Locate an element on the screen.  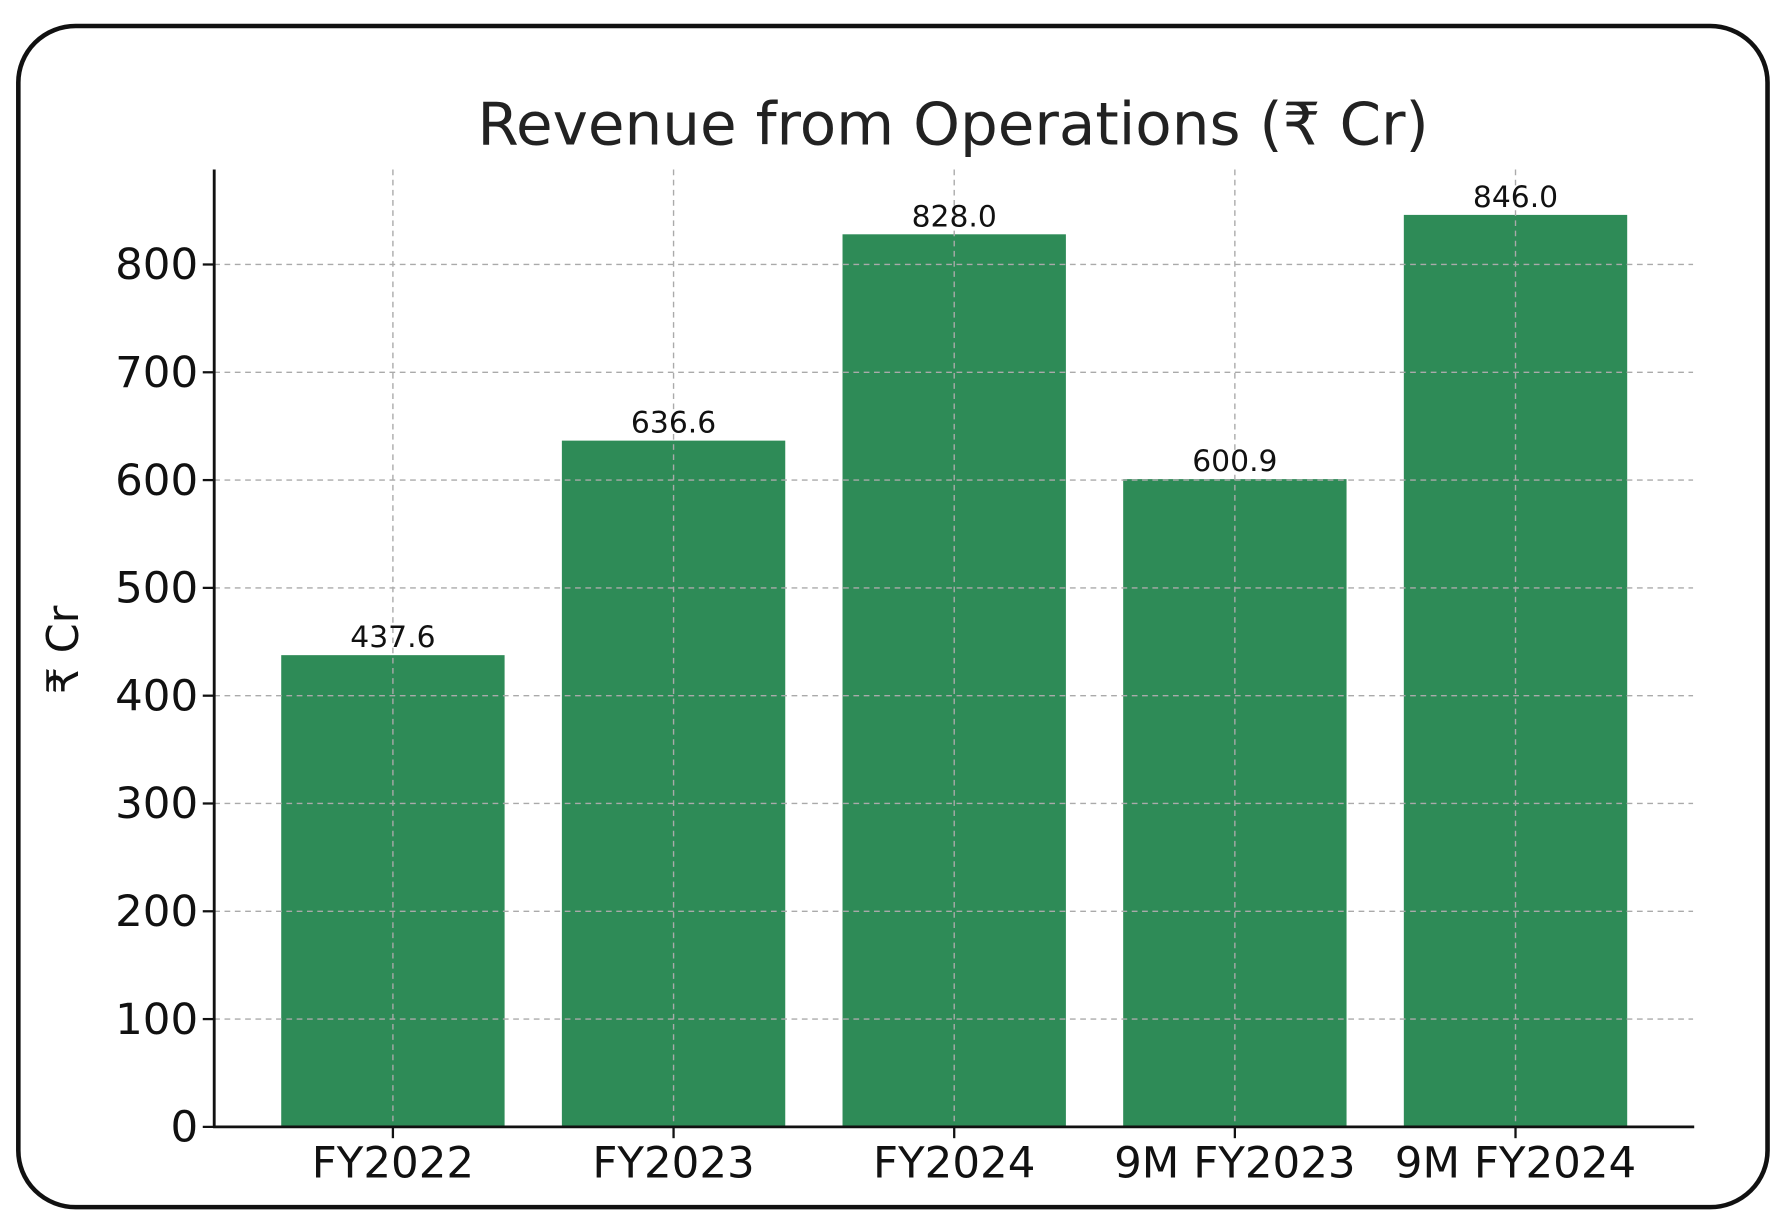
data-label: 600.9 is located at coordinates (1234, 461).